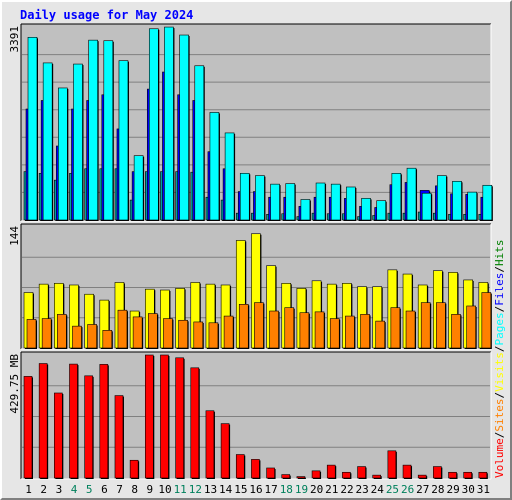 This screenshot has height=500, width=512. I want to click on legend-text: Volume/Sites/Visits/Pages/Files/Hits, so click(499, 359).